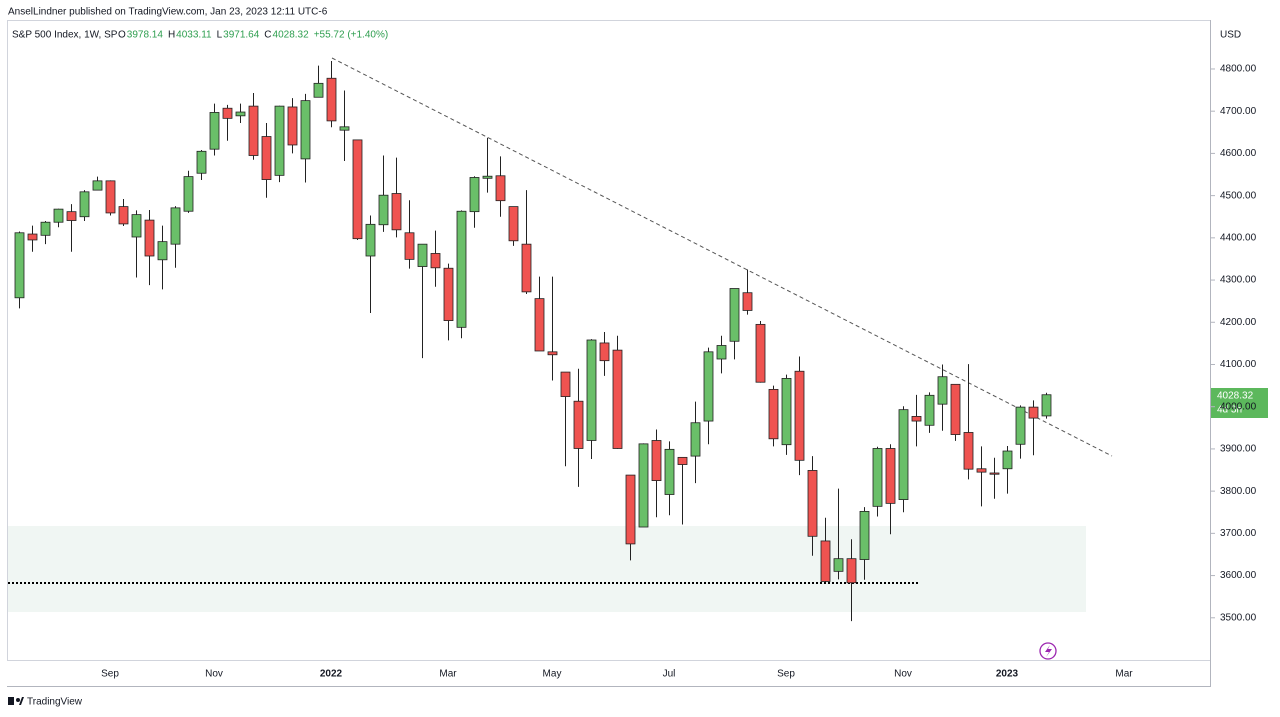 The height and width of the screenshot is (717, 1280). What do you see at coordinates (291, 35) in the screenshot?
I see `legend-value: 4028.32` at bounding box center [291, 35].